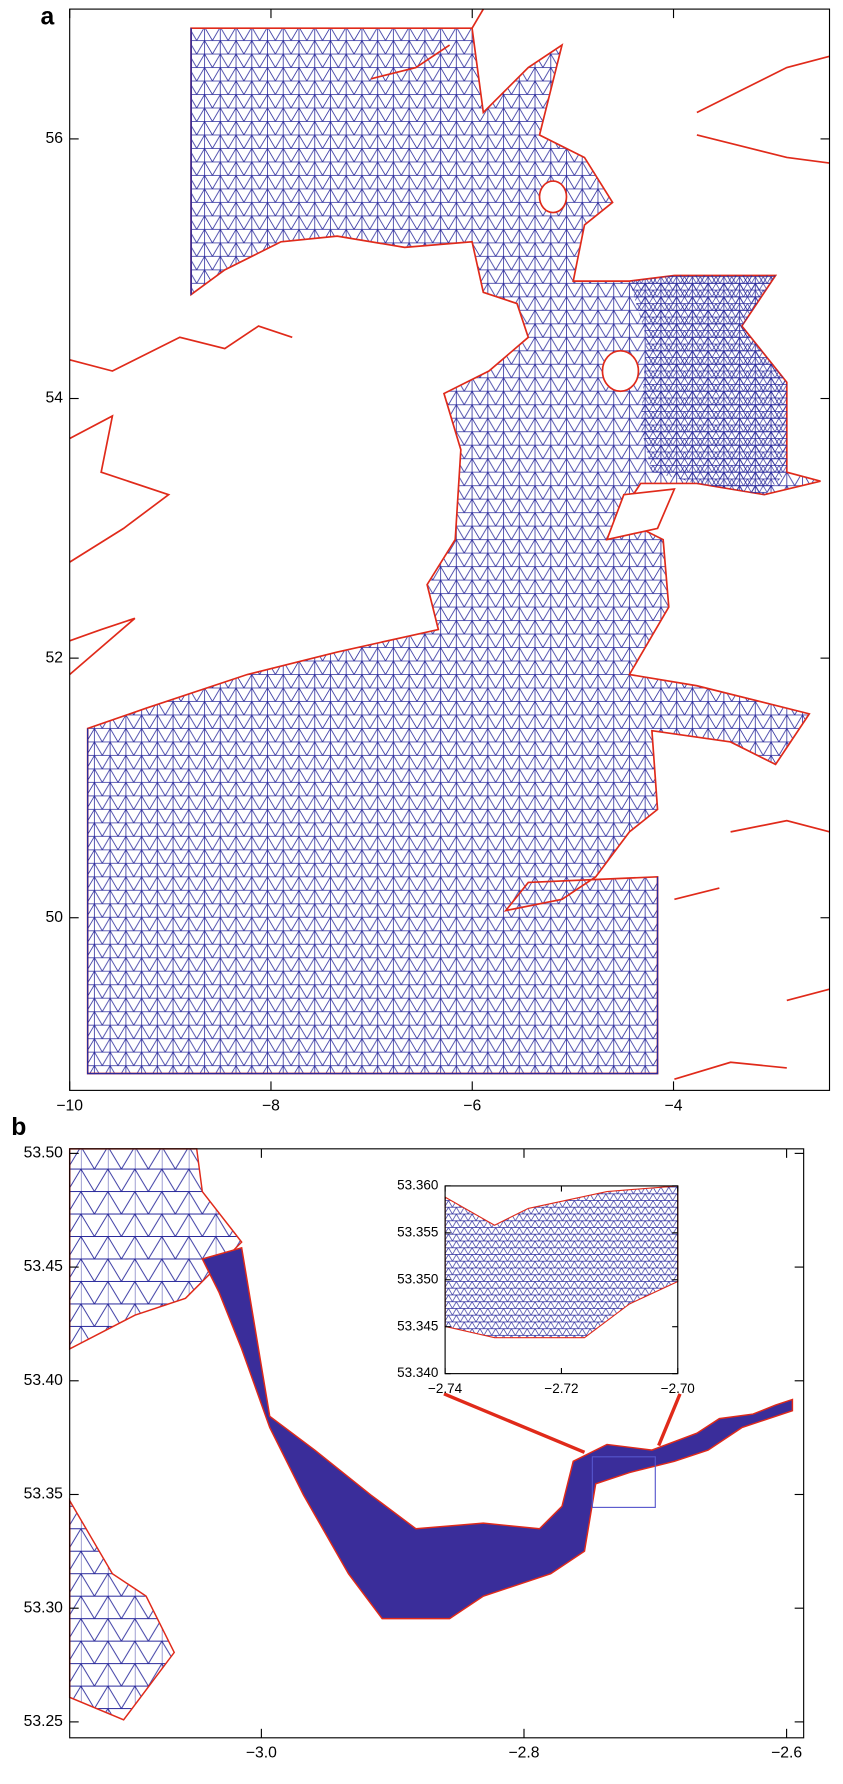 Image resolution: width=843 pixels, height=1784 pixels. I want to click on y-tick-label: 56, so click(54, 138).